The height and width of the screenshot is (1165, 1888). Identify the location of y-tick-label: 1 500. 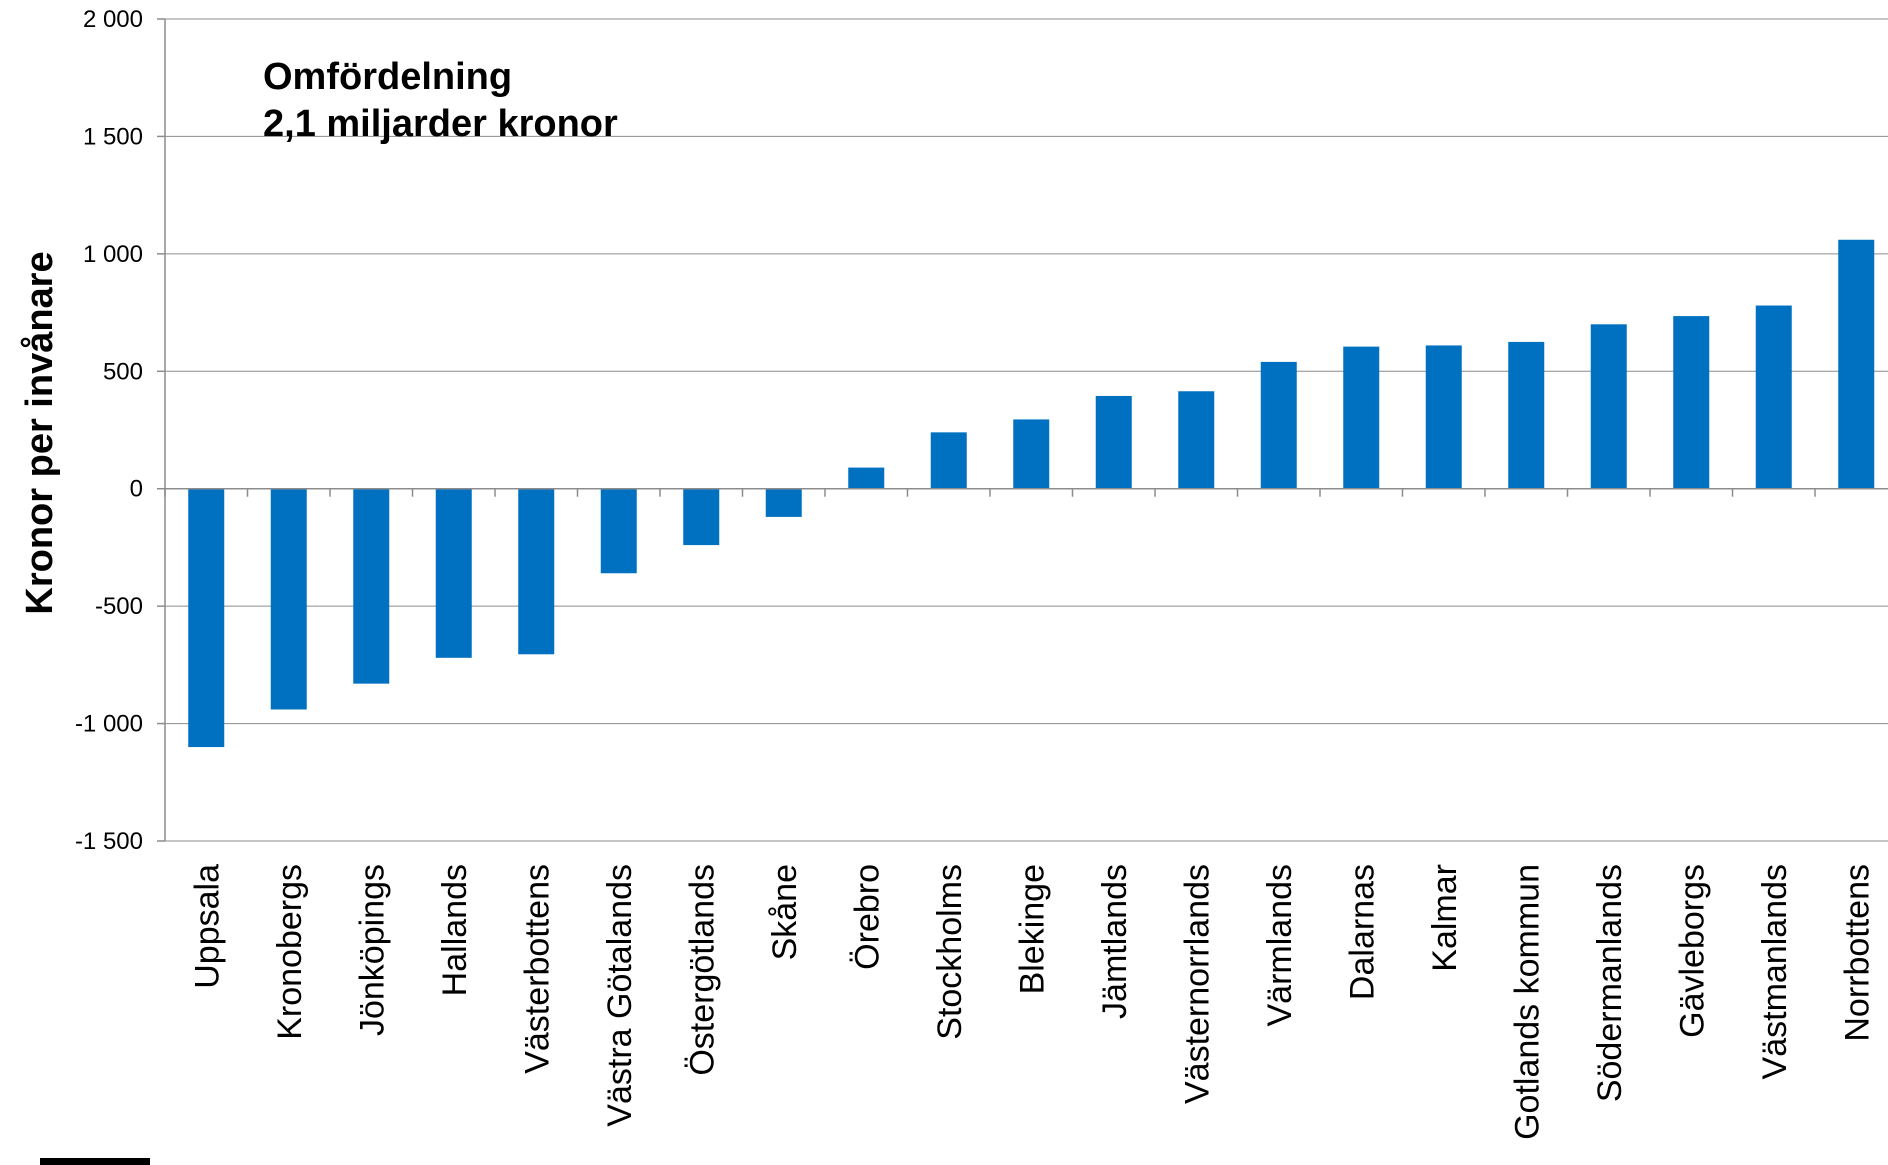
(113, 136).